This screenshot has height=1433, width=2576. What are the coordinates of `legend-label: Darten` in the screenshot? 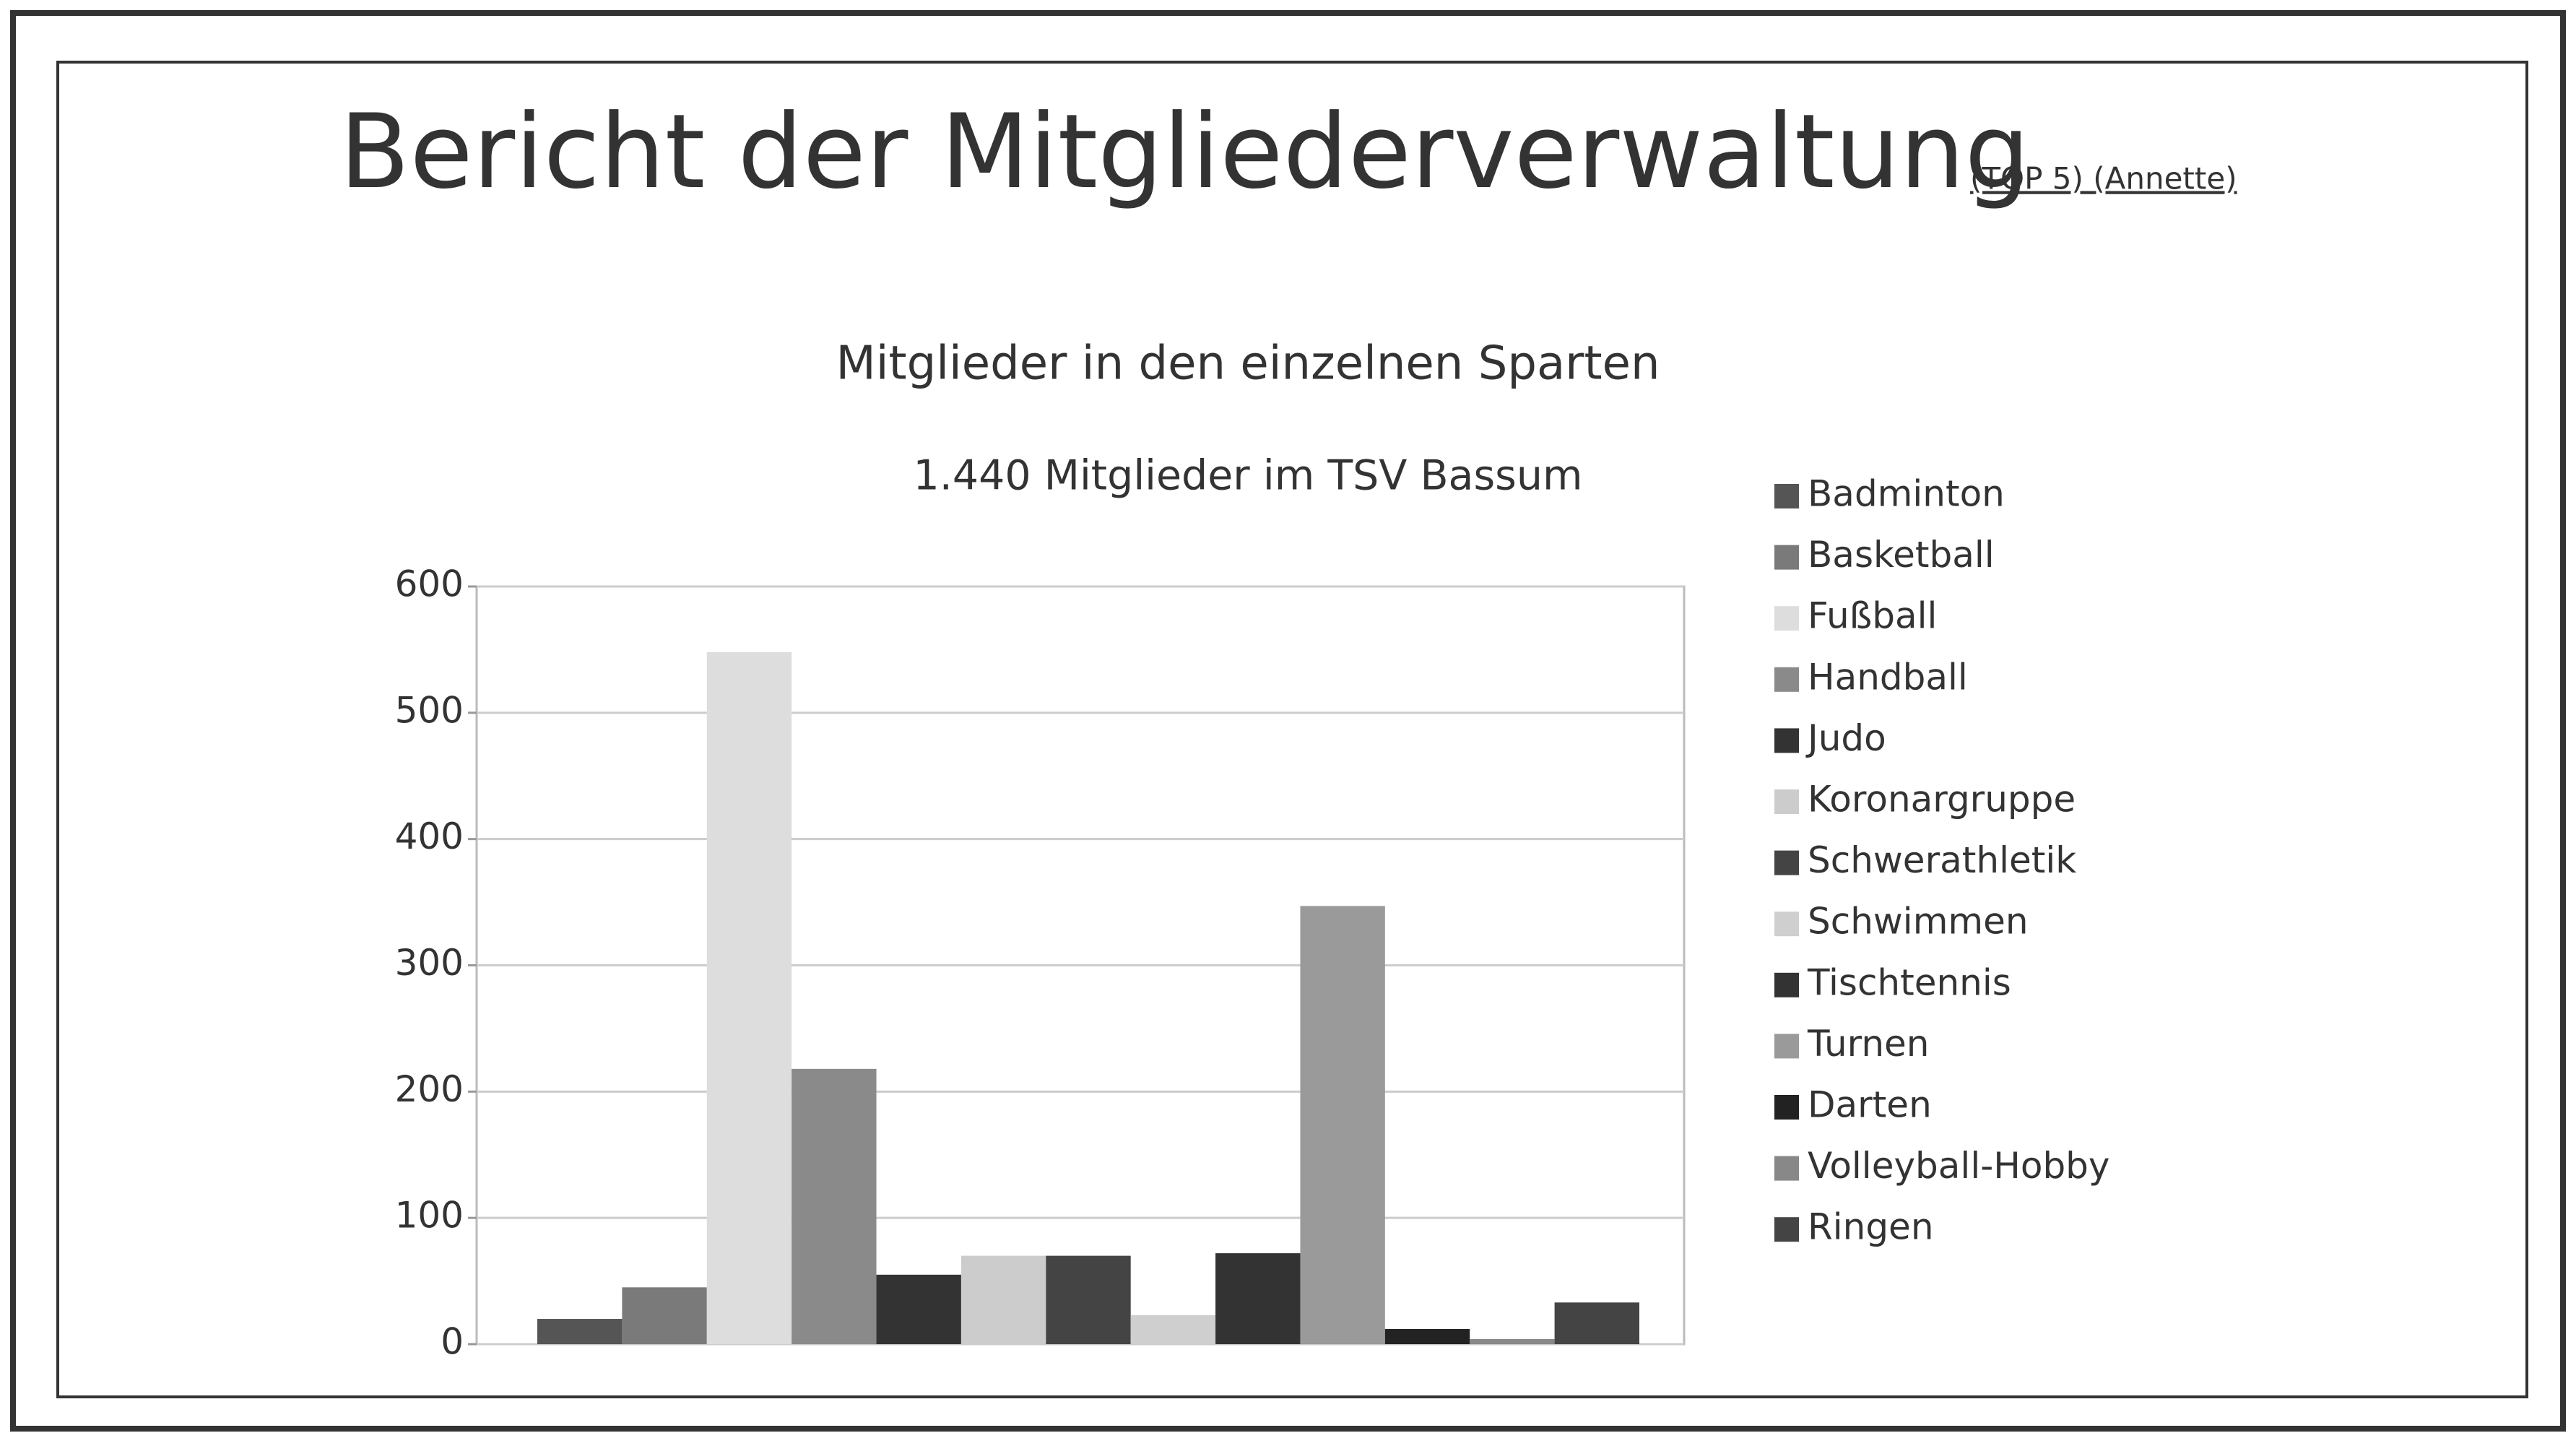 It's located at (1870, 1105).